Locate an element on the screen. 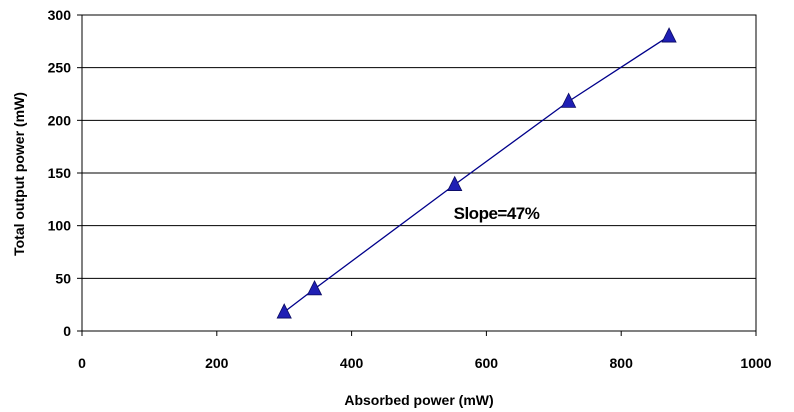 The image size is (794, 412). x-tick-label-800: 800 is located at coordinates (622, 363).